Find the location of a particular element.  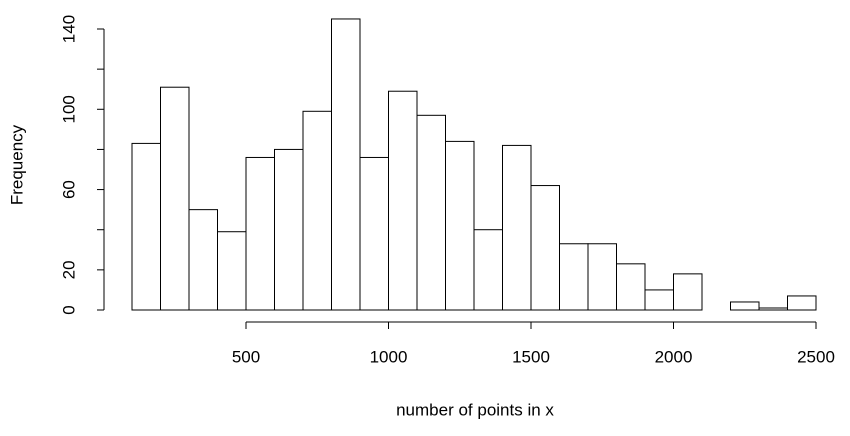

x-tick-label: 2500 is located at coordinates (816, 356).